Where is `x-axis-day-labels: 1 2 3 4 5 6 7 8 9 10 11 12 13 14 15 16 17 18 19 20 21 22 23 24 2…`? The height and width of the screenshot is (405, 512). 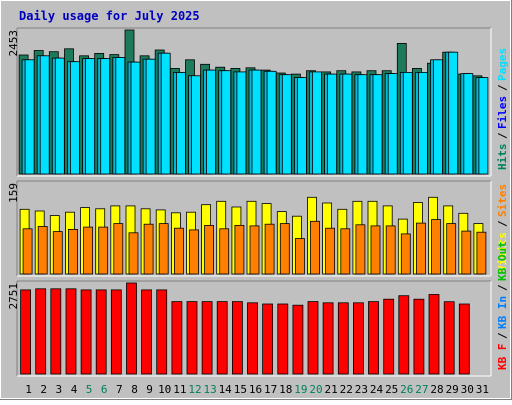 x-axis-day-labels: 1 2 3 4 5 6 7 8 9 10 11 12 13 14 15 16 17 18 19 20 21 22 23 24 2… is located at coordinates (257, 389).